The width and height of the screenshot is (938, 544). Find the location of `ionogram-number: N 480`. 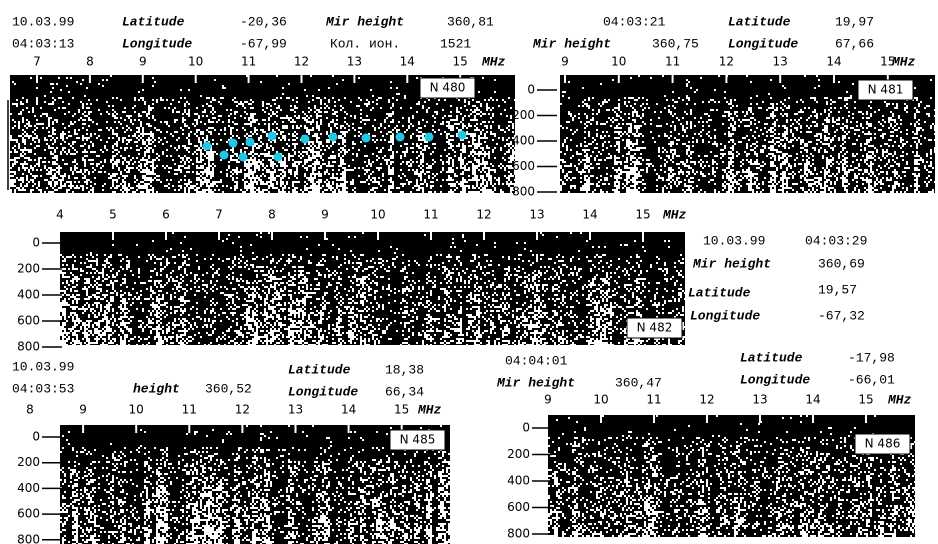

ionogram-number: N 480 is located at coordinates (448, 88).